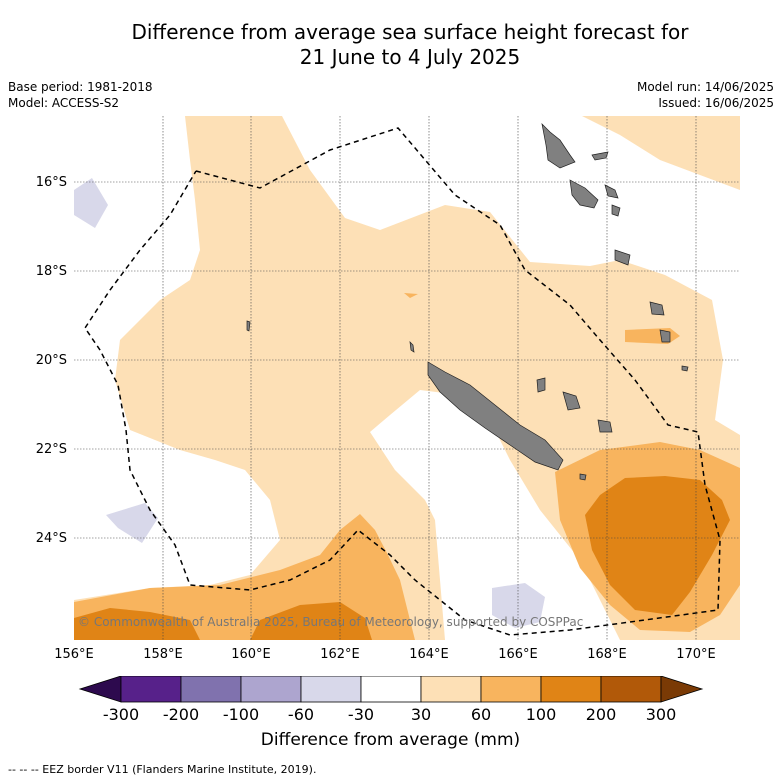 The image size is (781, 781). What do you see at coordinates (657, 545) in the screenshot?
I see `anomaly-region-100-200-se` at bounding box center [657, 545].